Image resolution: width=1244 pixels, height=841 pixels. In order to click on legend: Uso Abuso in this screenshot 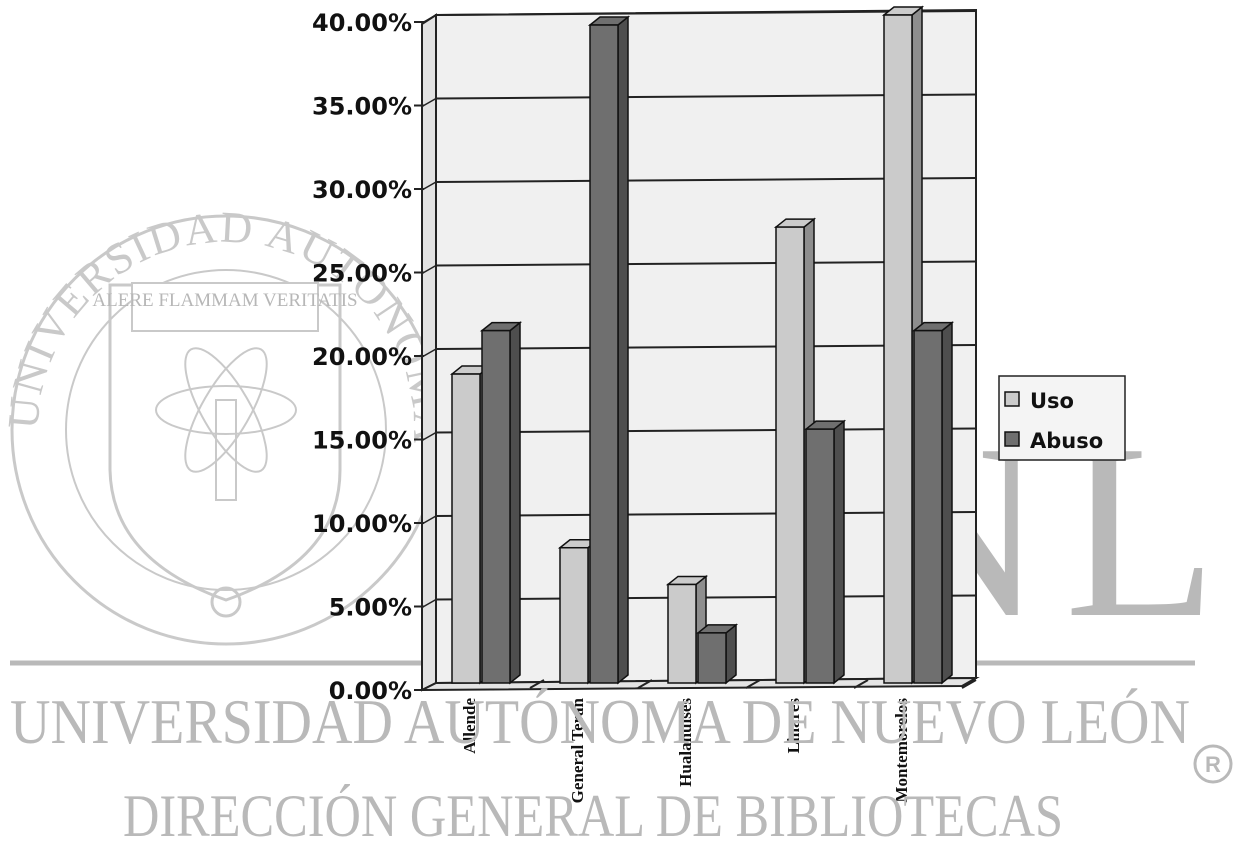, I will do `click(1062, 418)`.